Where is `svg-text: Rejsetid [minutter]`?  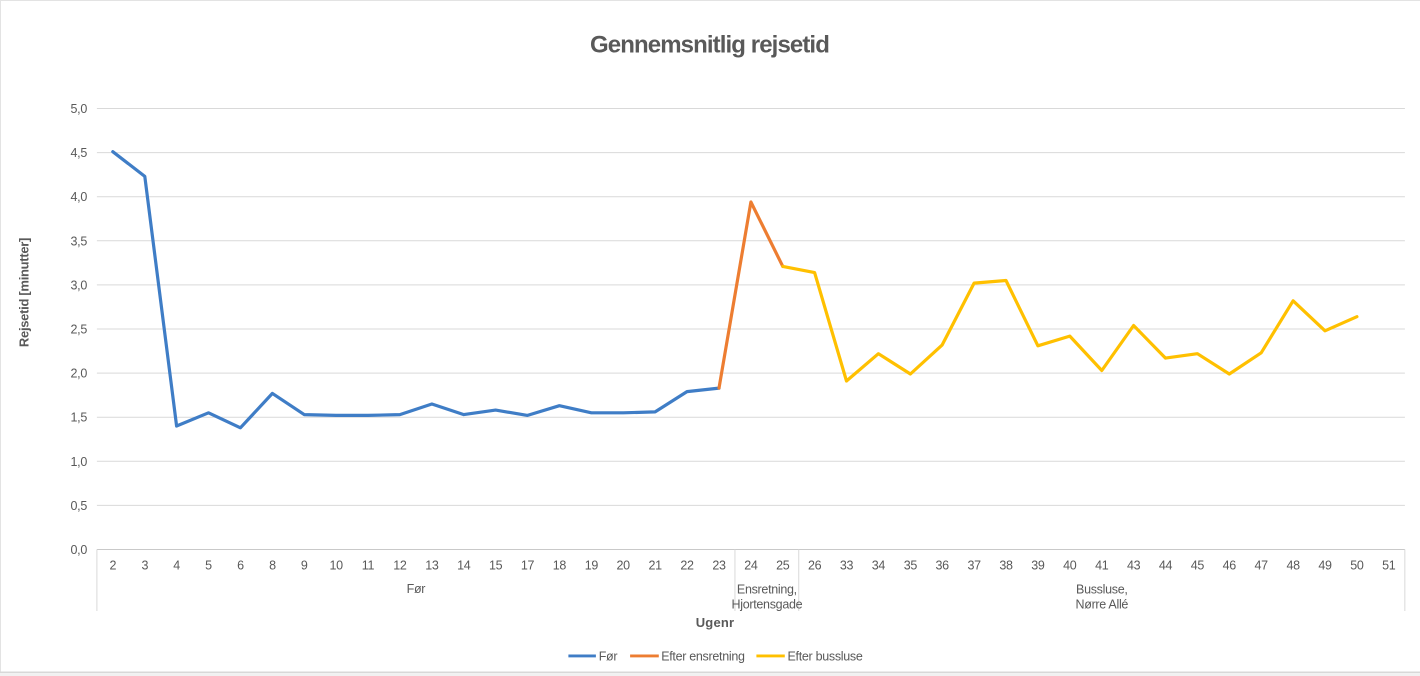 svg-text: Rejsetid [minutter] is located at coordinates (24, 292).